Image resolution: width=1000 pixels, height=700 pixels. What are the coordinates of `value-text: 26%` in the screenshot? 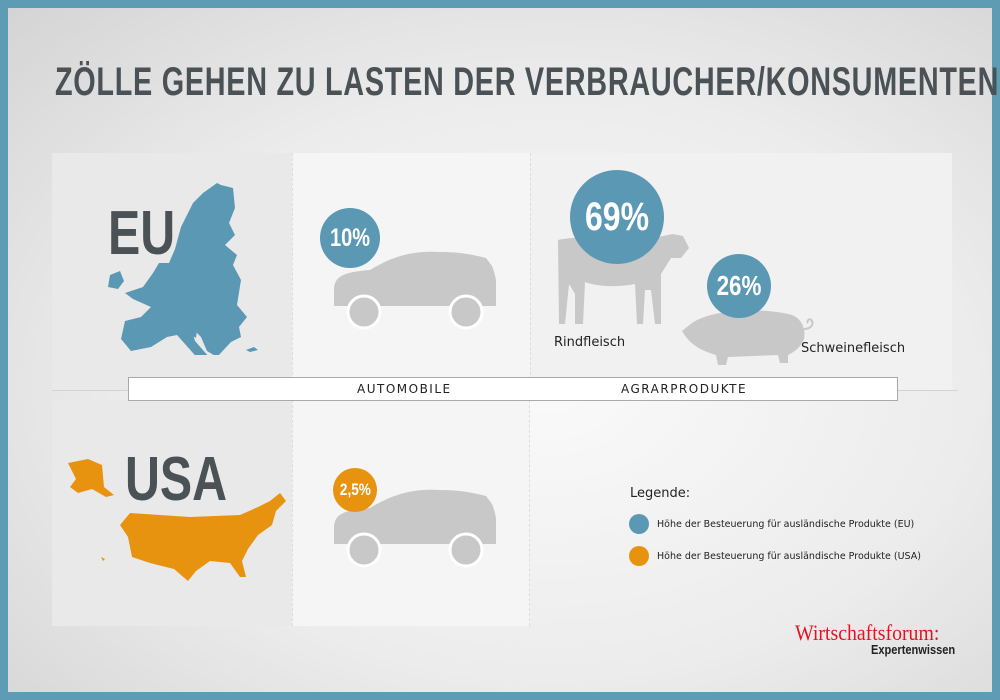 It's located at (739, 285).